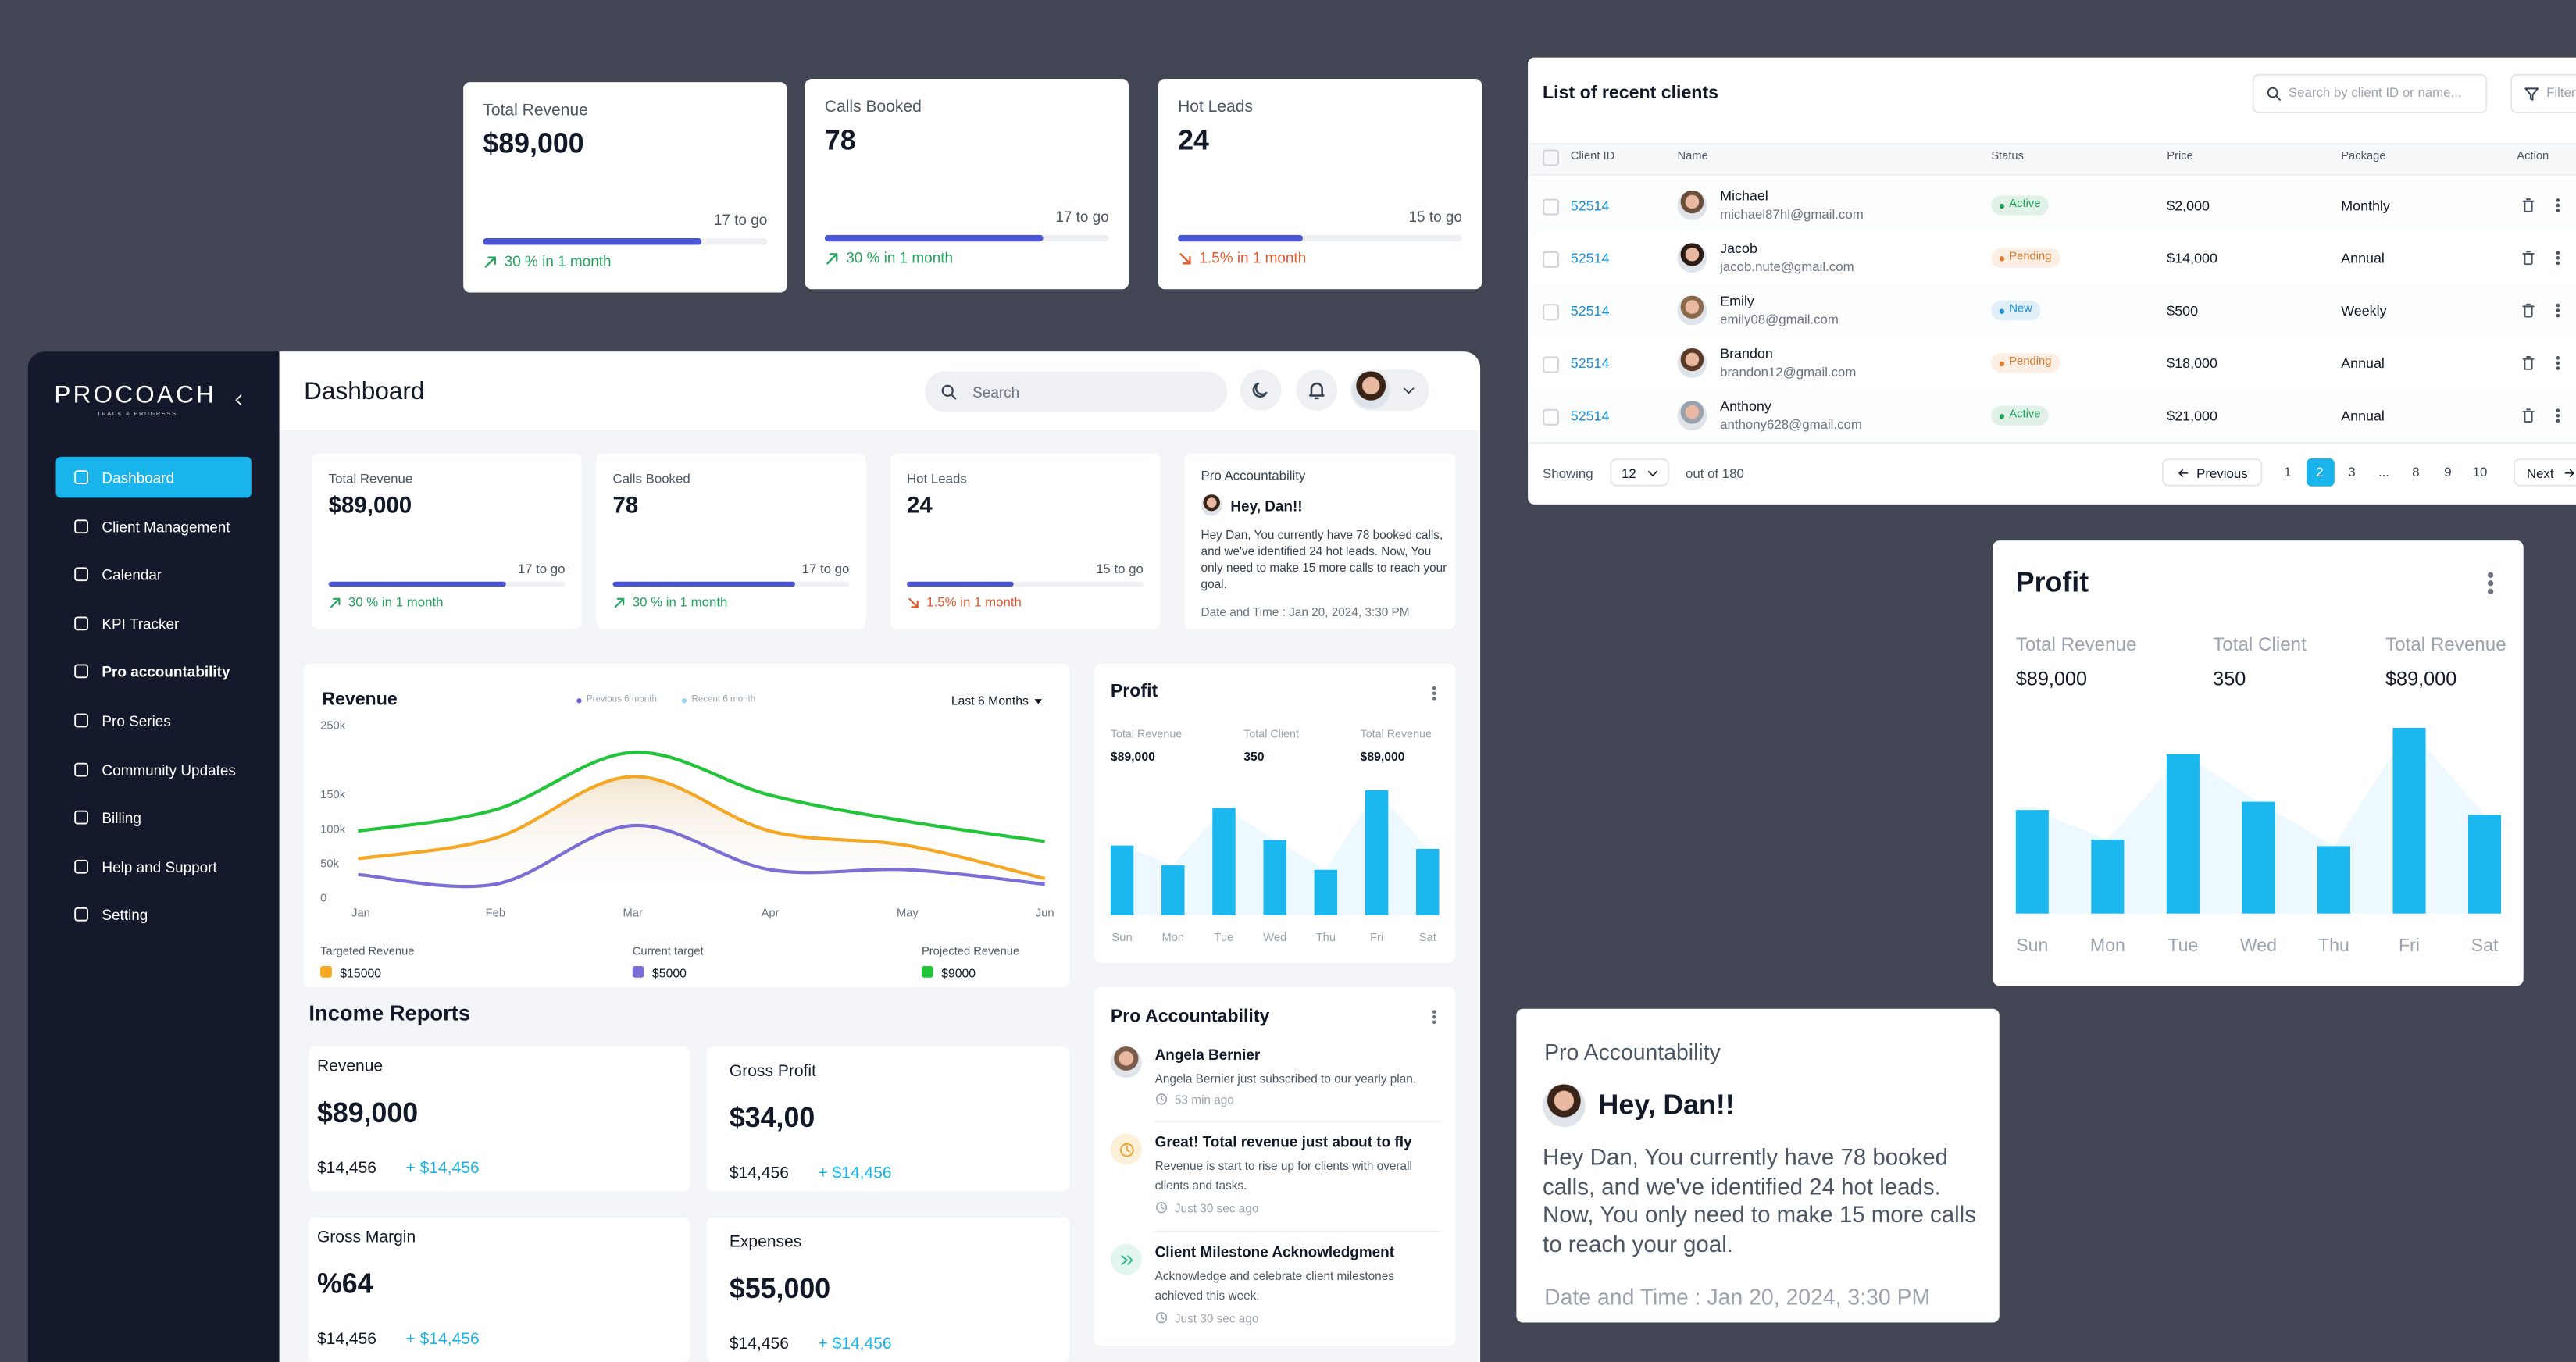 This screenshot has height=1362, width=2576. I want to click on stat-label: Total Revenue, so click(1146, 735).